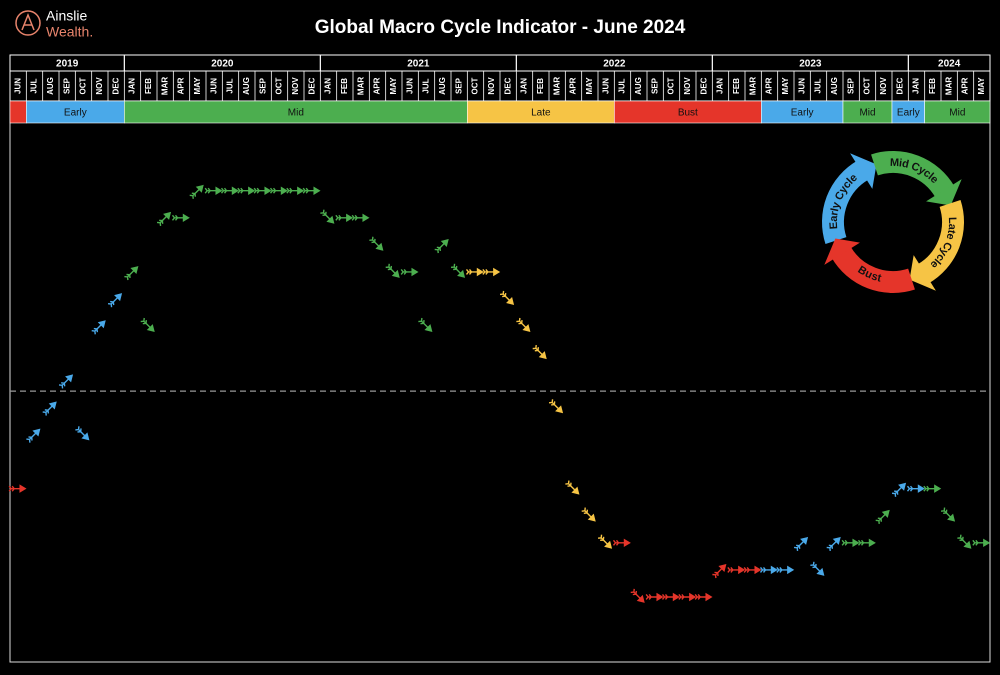 The width and height of the screenshot is (1000, 675). I want to click on month-label: JUN, so click(801, 86).